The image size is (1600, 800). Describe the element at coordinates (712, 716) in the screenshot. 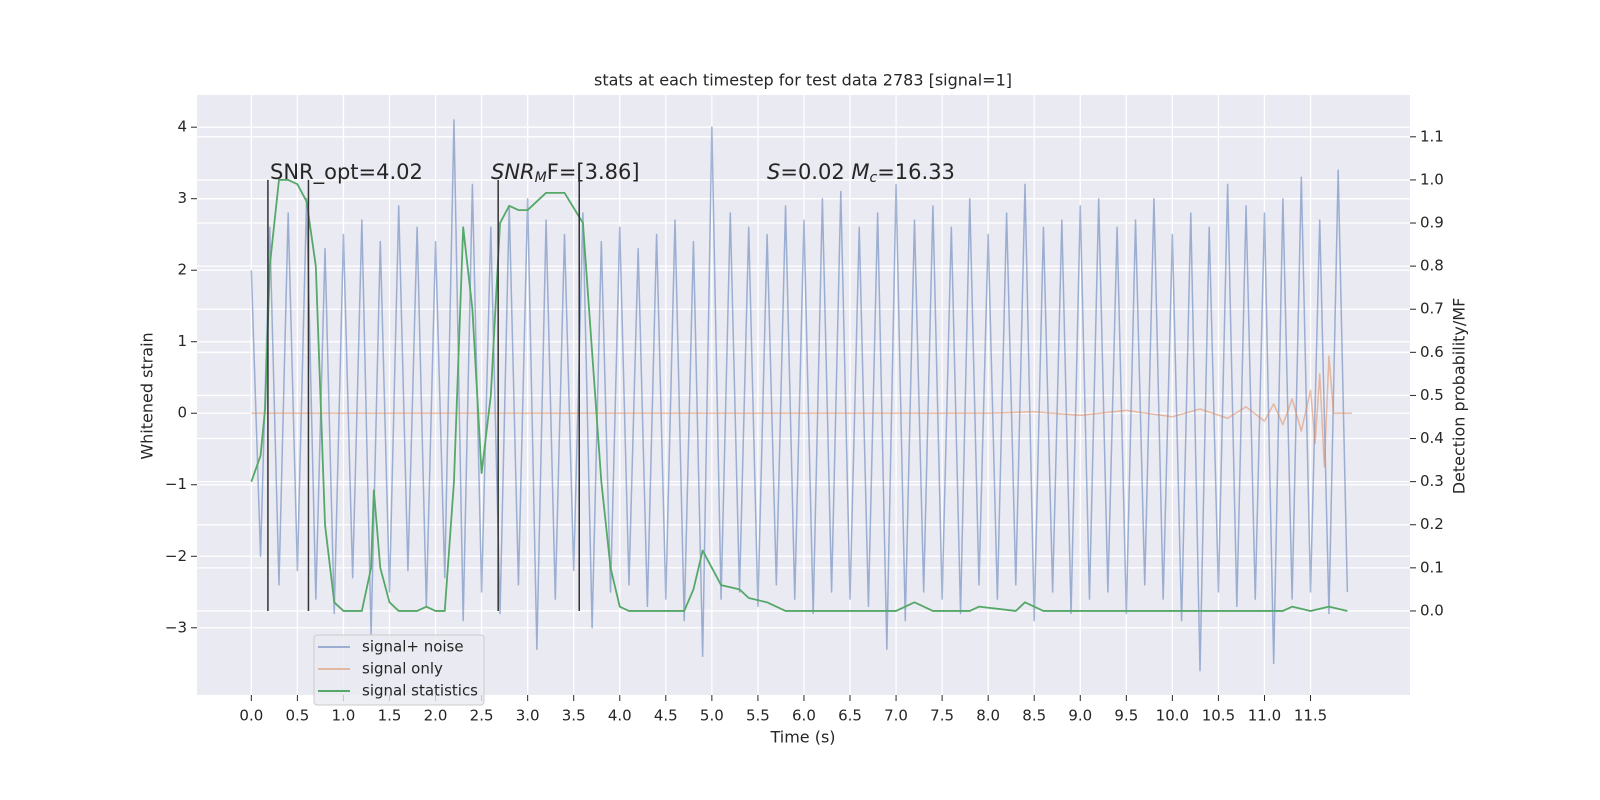

I see `x-tick-label: 5.0` at that location.